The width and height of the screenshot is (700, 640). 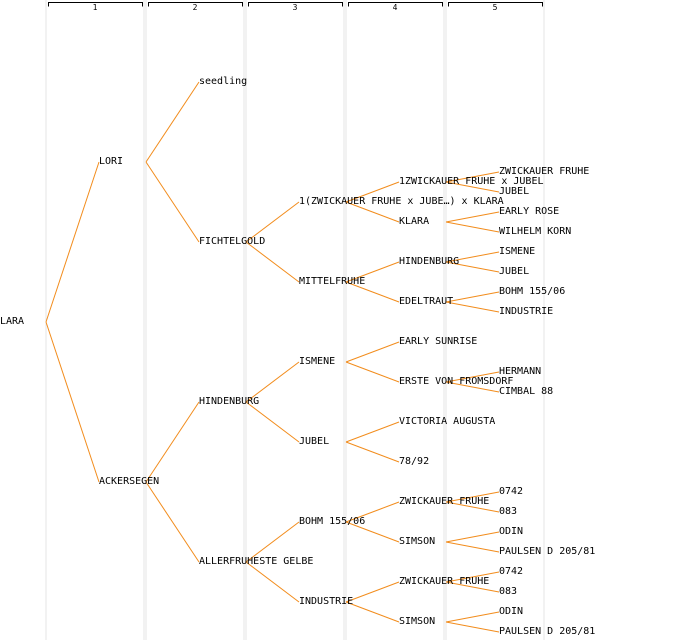 I want to click on pedigree-node-gen5: CIMBAL 88, so click(x=526, y=391).